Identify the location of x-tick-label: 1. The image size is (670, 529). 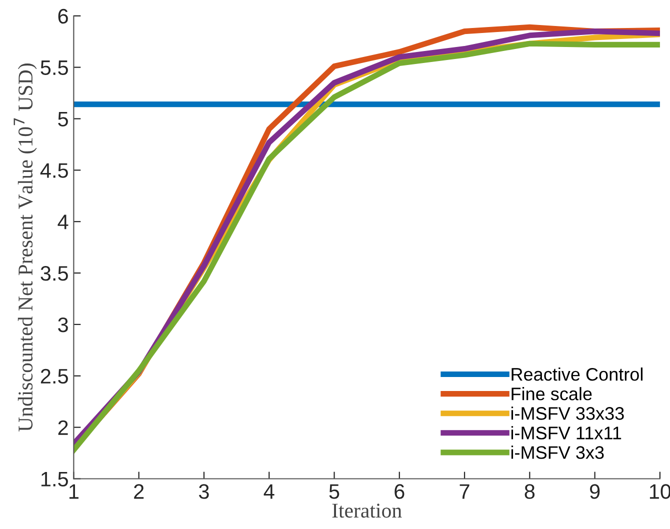
(73, 491).